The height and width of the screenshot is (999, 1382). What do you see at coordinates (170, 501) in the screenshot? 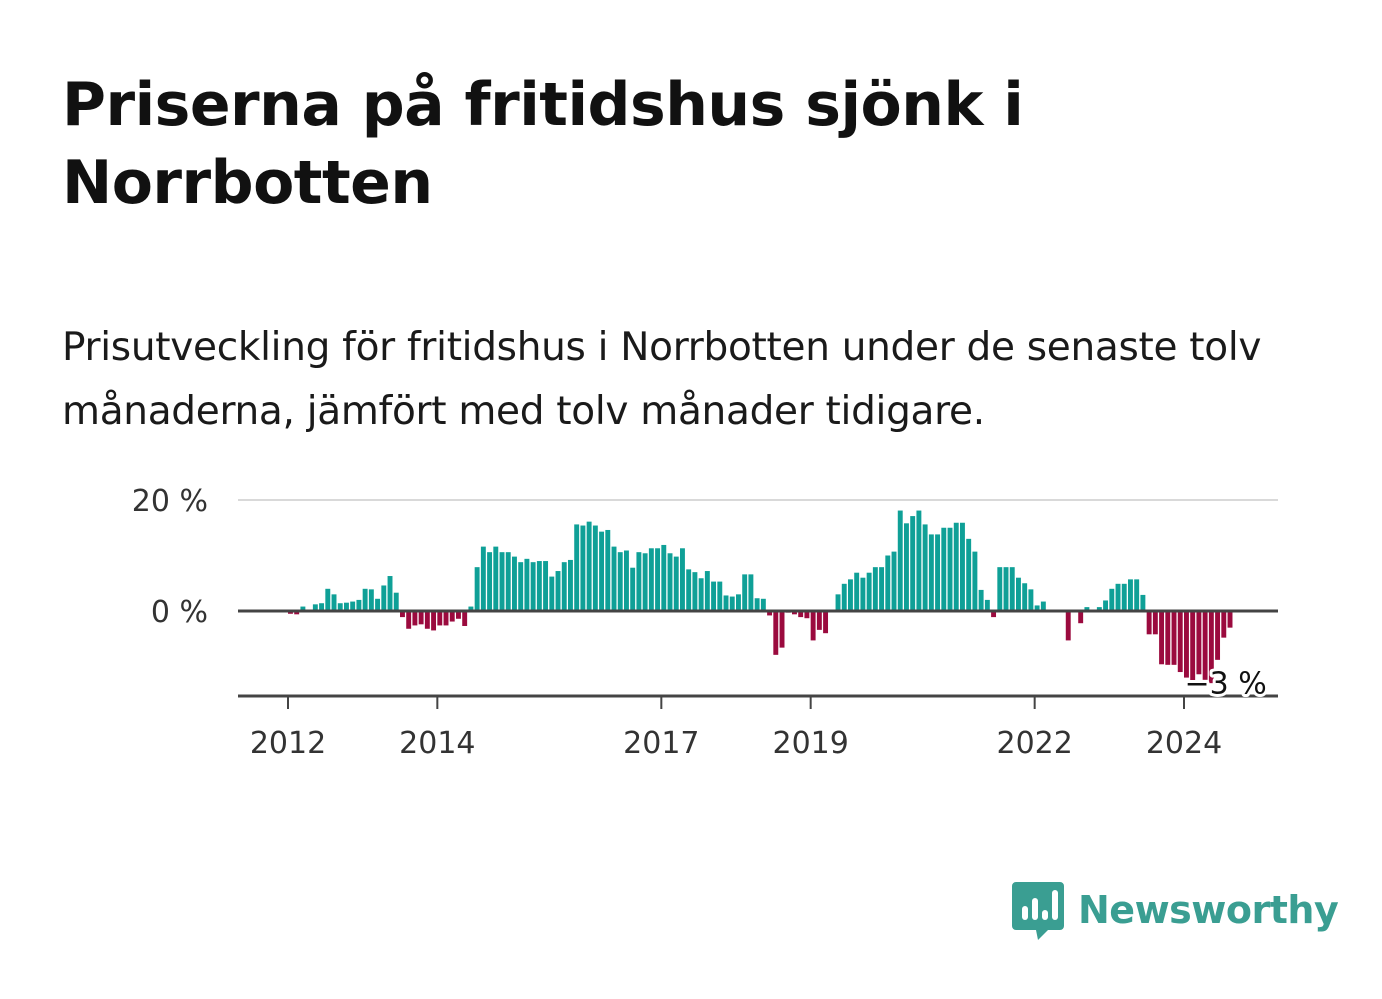
I see `y-tick-label: 20 %` at bounding box center [170, 501].